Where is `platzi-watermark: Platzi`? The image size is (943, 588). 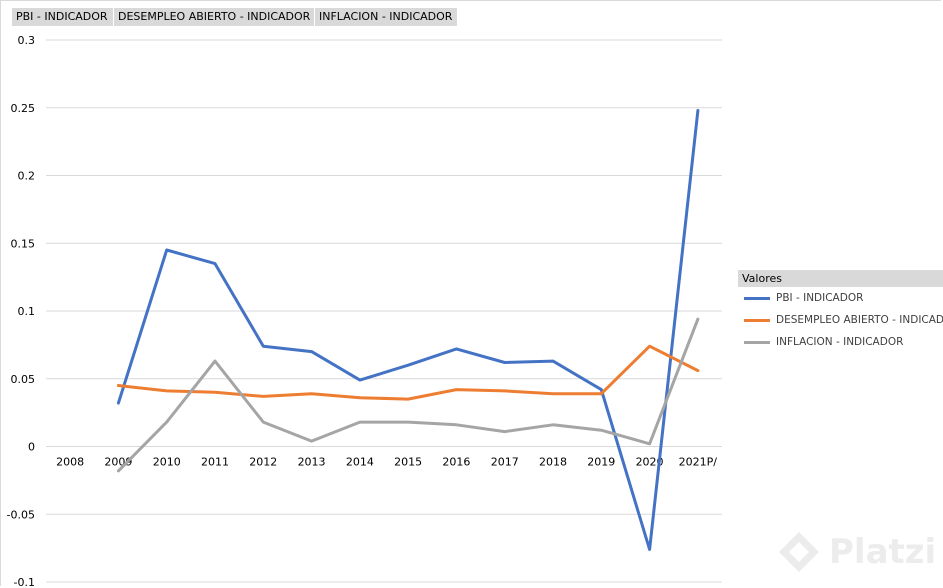 platzi-watermark: Platzi is located at coordinates (855, 552).